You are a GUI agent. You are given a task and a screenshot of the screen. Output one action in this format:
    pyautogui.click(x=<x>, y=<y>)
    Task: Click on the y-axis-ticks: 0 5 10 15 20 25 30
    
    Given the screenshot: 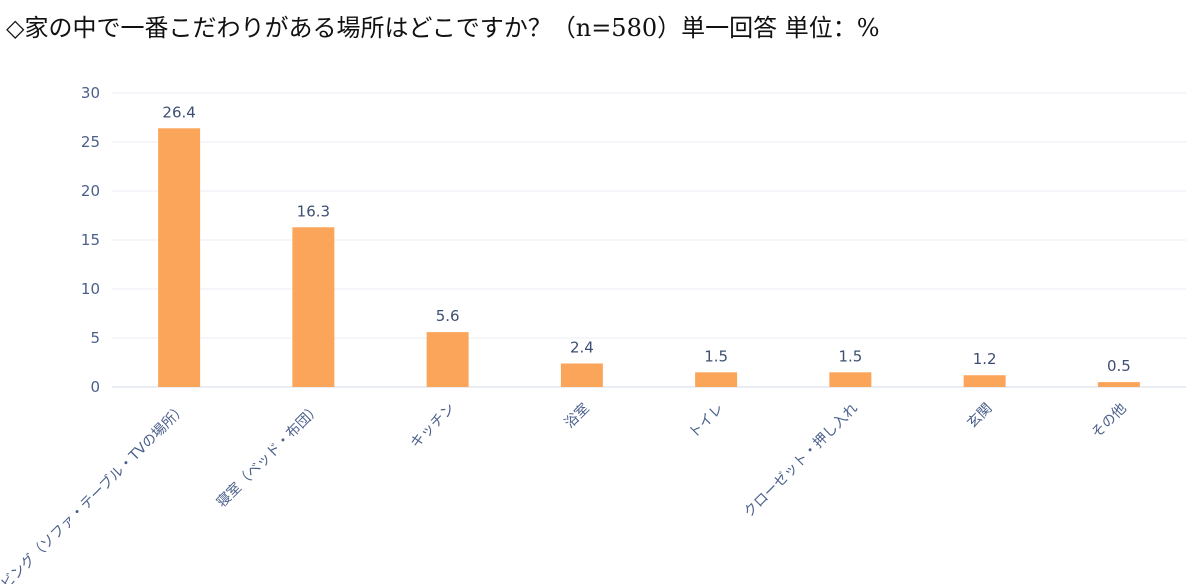 What is the action you would take?
    pyautogui.click(x=90, y=240)
    